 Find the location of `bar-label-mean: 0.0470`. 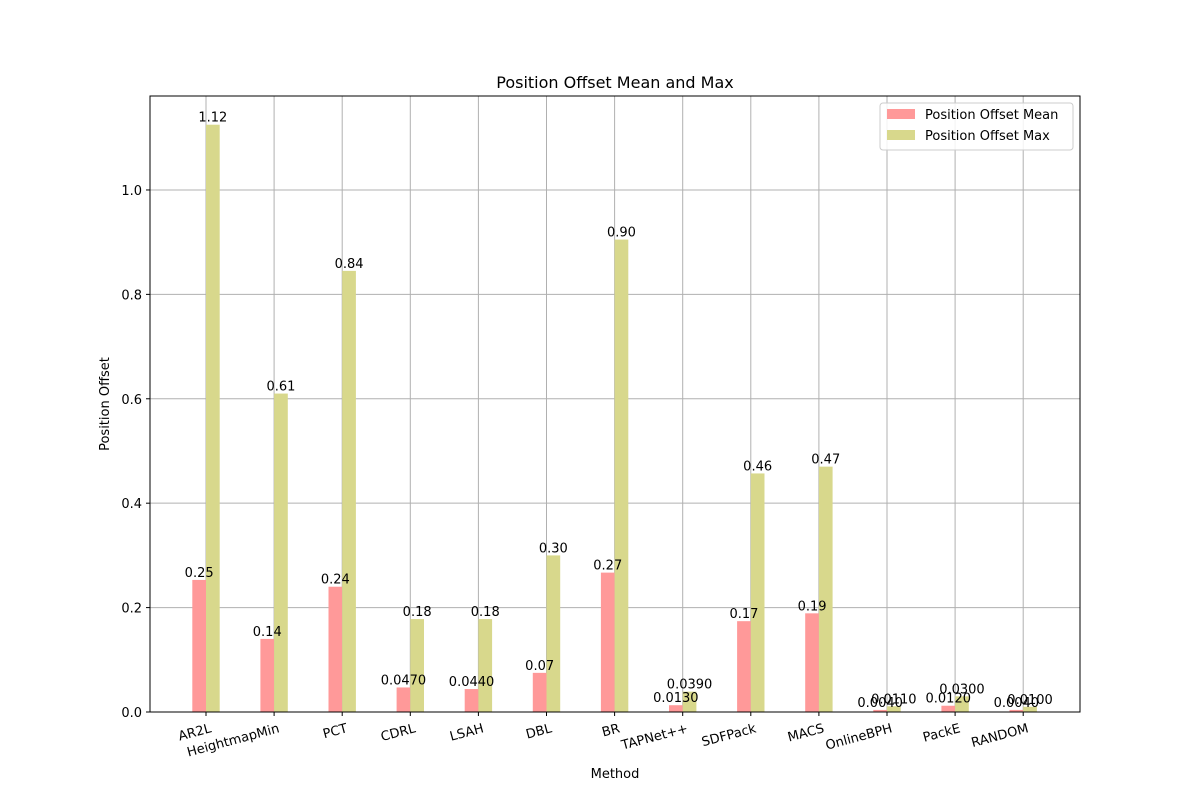

bar-label-mean: 0.0470 is located at coordinates (404, 680).